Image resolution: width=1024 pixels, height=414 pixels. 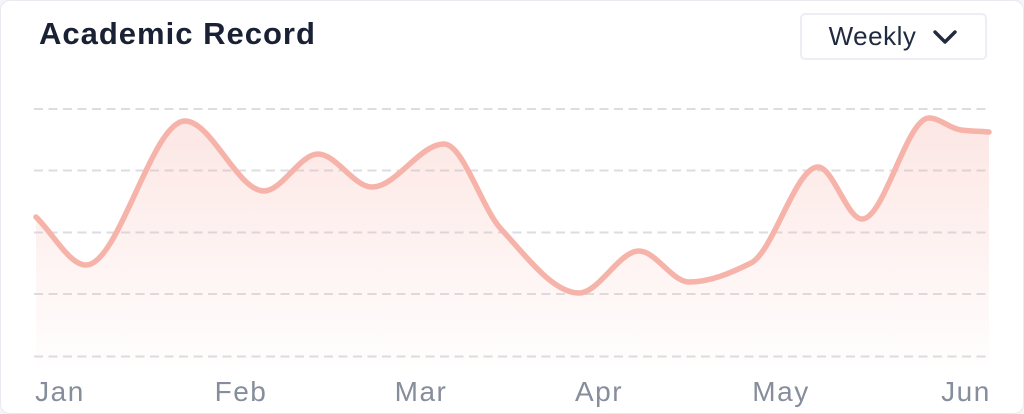 I want to click on page-title: Academic Record, so click(x=177, y=33).